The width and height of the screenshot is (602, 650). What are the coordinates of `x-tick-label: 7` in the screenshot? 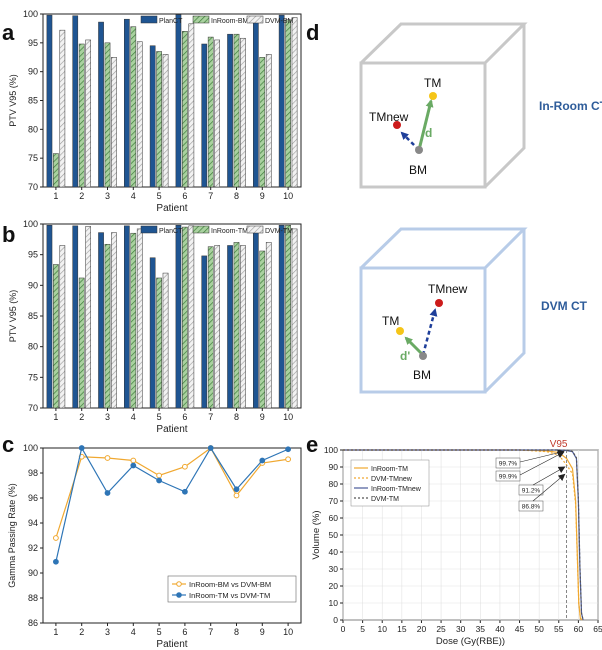 It's located at (210, 632).